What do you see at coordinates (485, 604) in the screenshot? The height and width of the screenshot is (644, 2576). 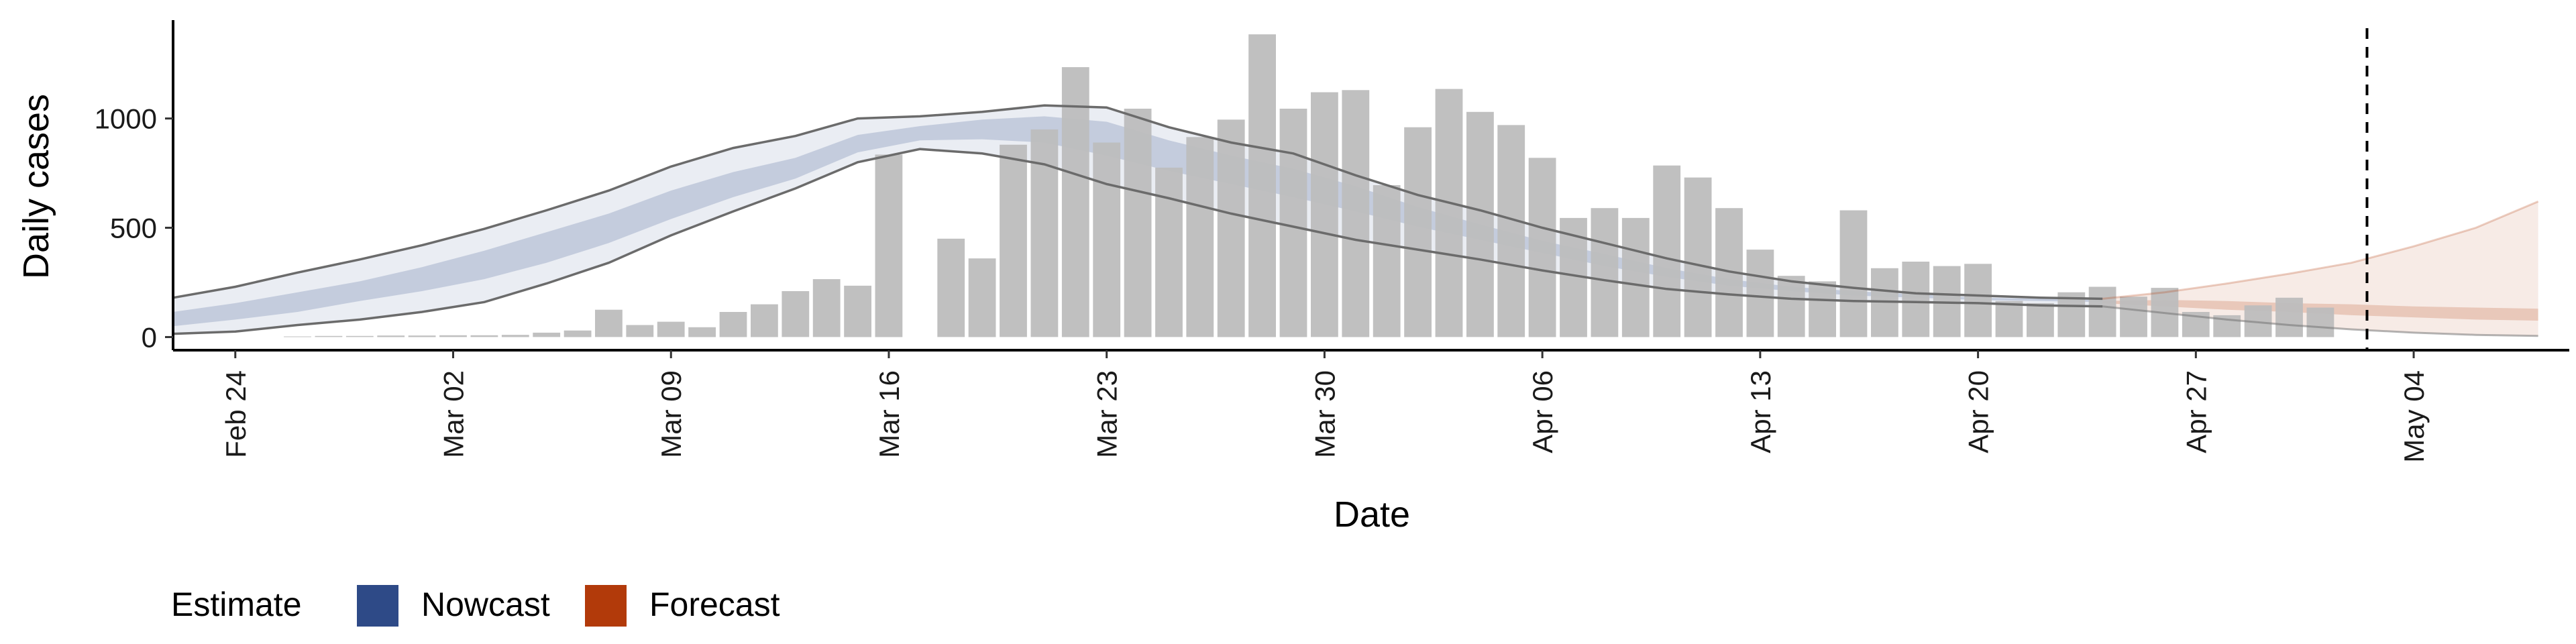 I see `legend-label-nowcast: Nowcast` at bounding box center [485, 604].